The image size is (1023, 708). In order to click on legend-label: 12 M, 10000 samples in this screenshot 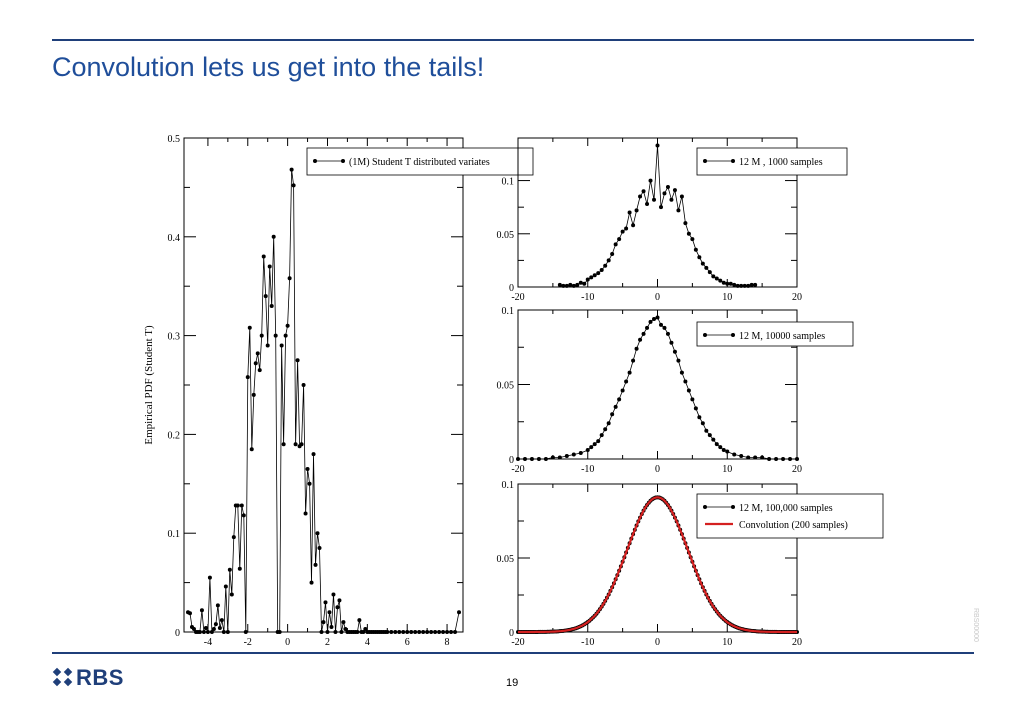, I will do `click(782, 336)`.